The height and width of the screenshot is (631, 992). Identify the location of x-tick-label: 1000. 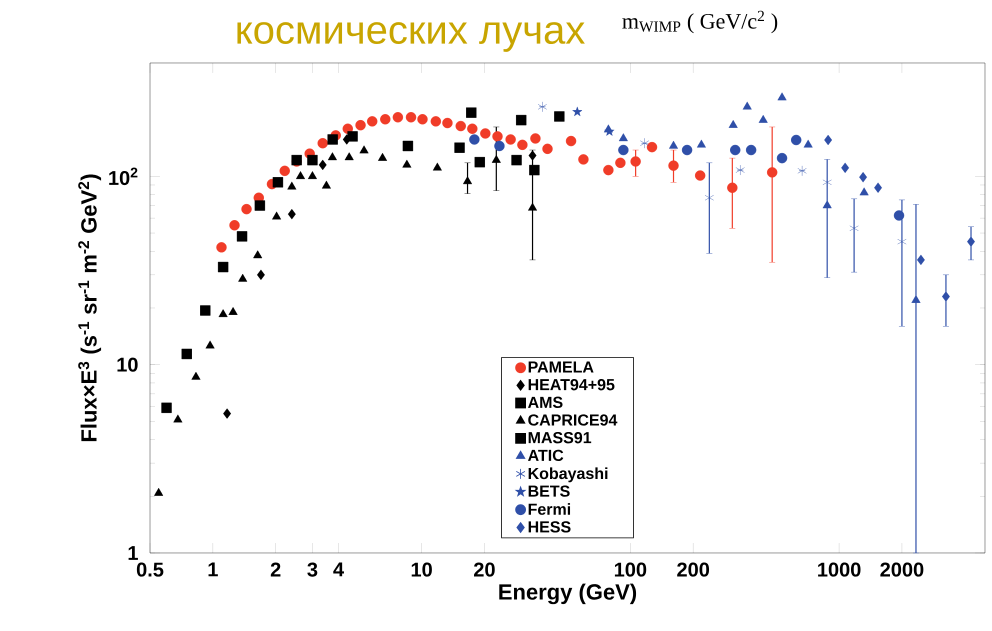
(839, 569).